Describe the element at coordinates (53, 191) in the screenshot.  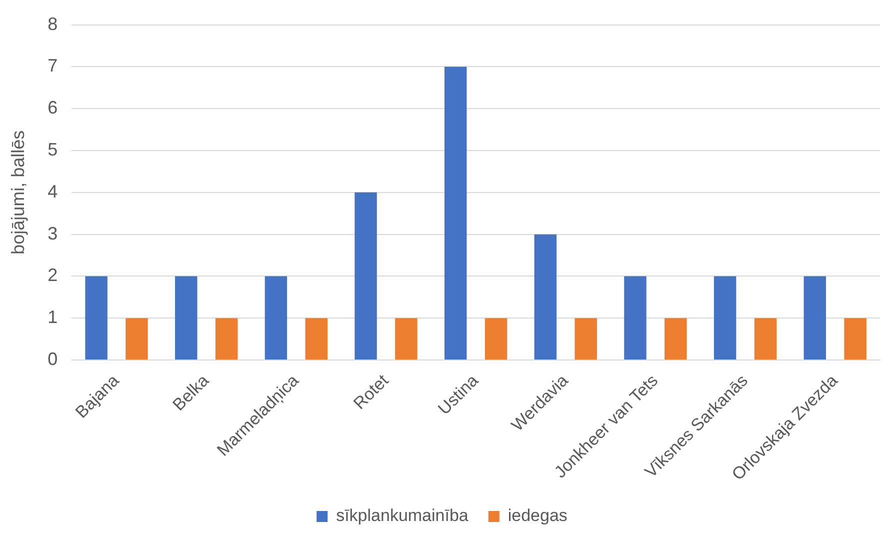
I see `y-tick-label: 4` at that location.